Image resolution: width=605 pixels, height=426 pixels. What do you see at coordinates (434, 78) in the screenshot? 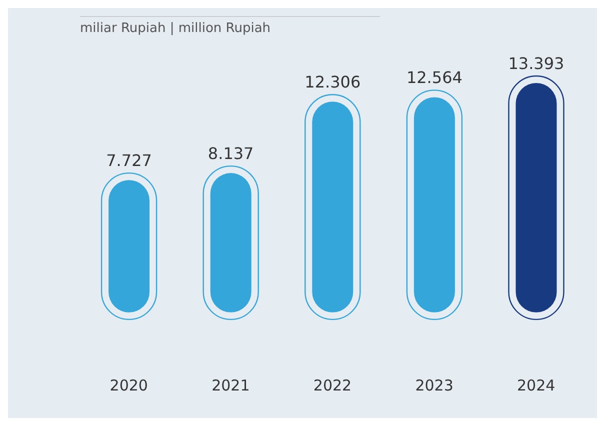
I see `data-label: 12.564` at bounding box center [434, 78].